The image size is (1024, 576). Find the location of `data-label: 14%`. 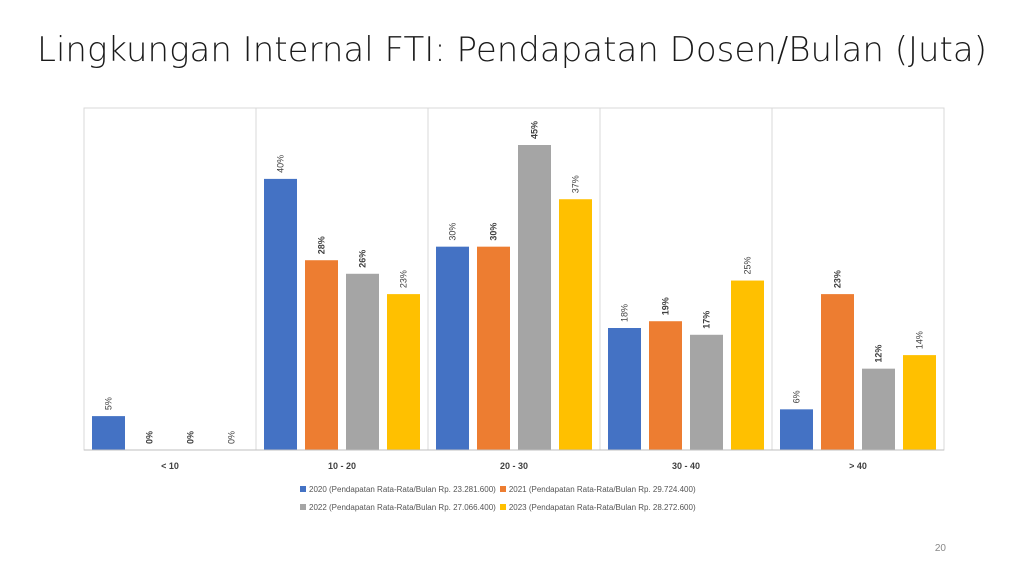

data-label: 14% is located at coordinates (920, 340).